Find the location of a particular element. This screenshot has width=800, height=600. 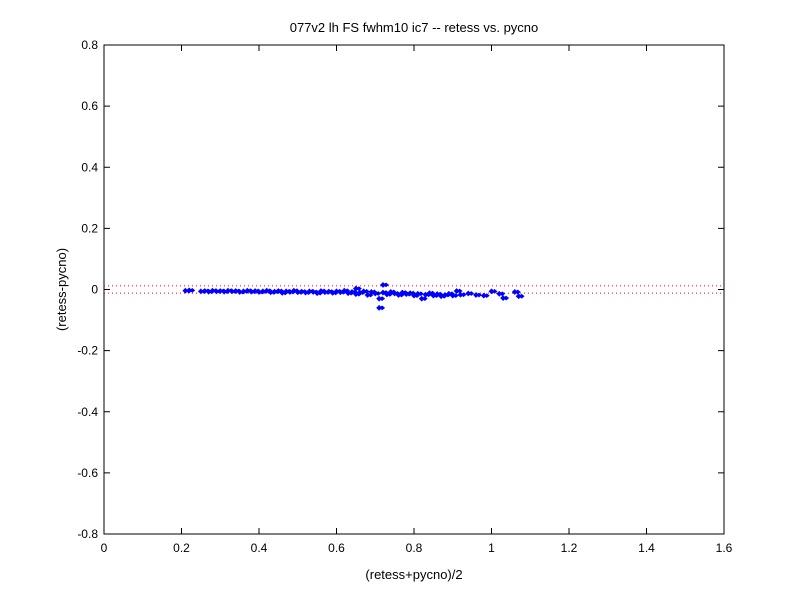

x-tick-label: 1 is located at coordinates (491, 548).